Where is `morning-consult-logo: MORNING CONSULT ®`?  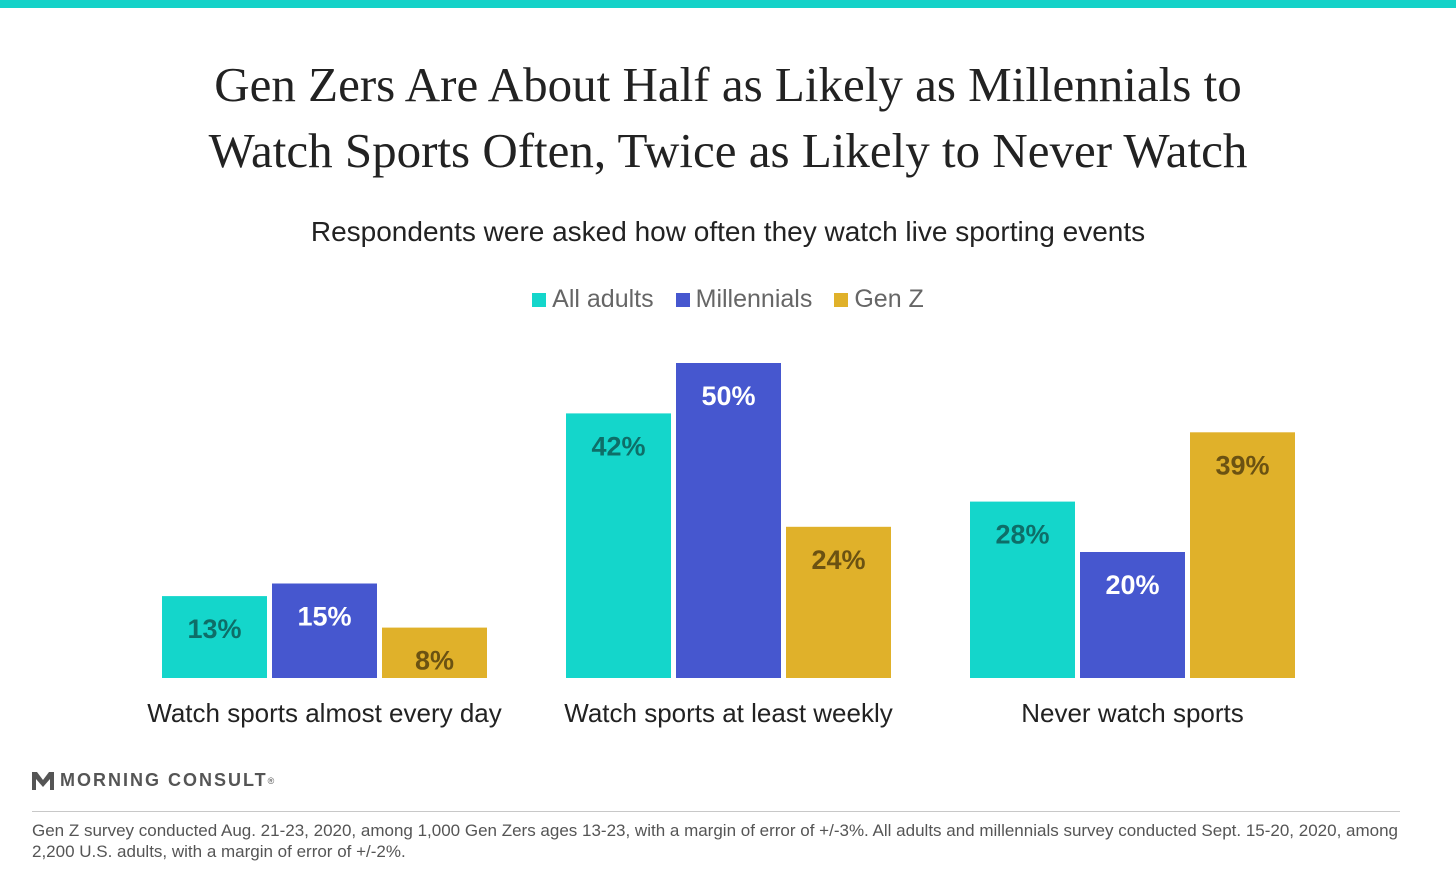 morning-consult-logo: MORNING CONSULT ® is located at coordinates (153, 780).